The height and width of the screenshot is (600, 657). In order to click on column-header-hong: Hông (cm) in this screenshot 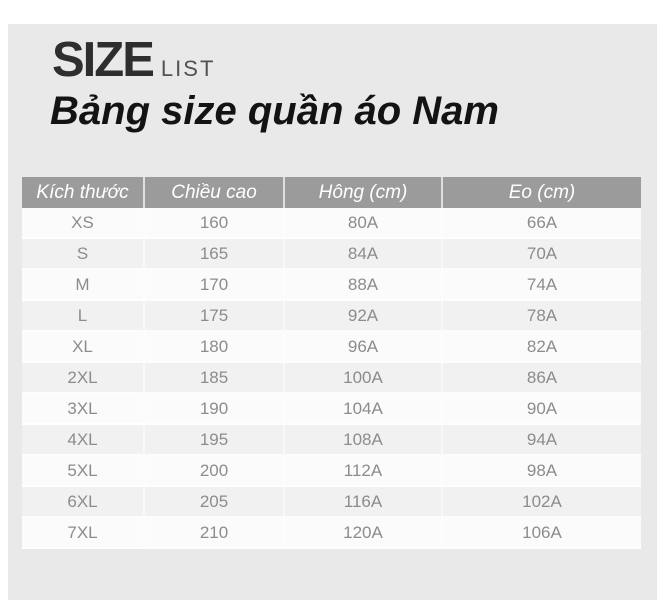, I will do `click(362, 192)`.